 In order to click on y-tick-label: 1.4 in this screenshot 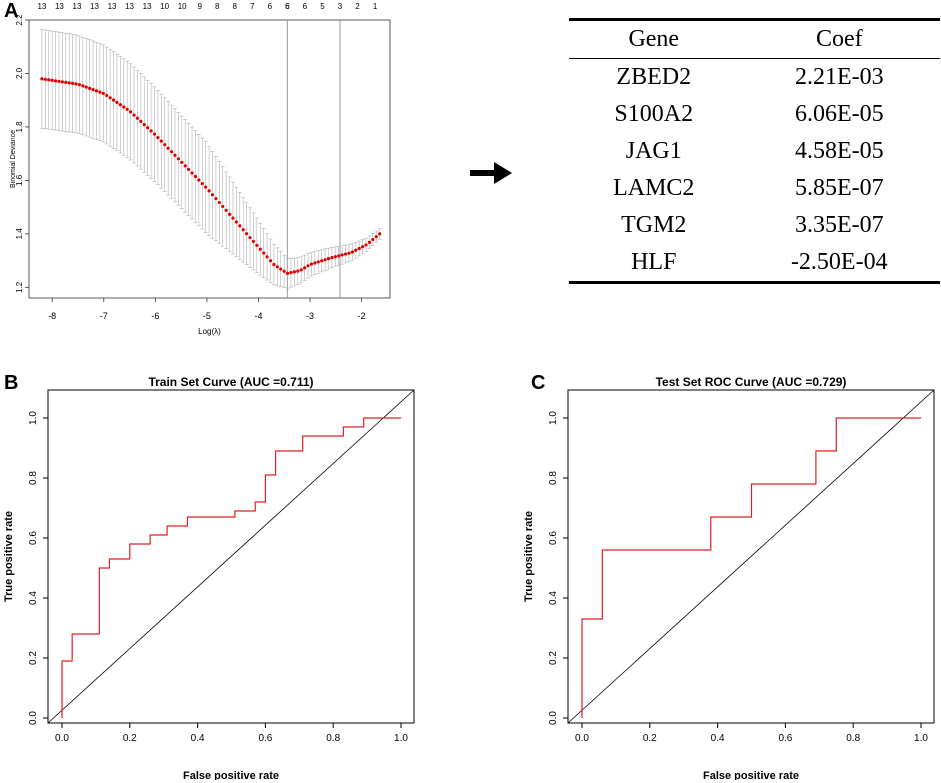, I will do `click(19, 234)`.